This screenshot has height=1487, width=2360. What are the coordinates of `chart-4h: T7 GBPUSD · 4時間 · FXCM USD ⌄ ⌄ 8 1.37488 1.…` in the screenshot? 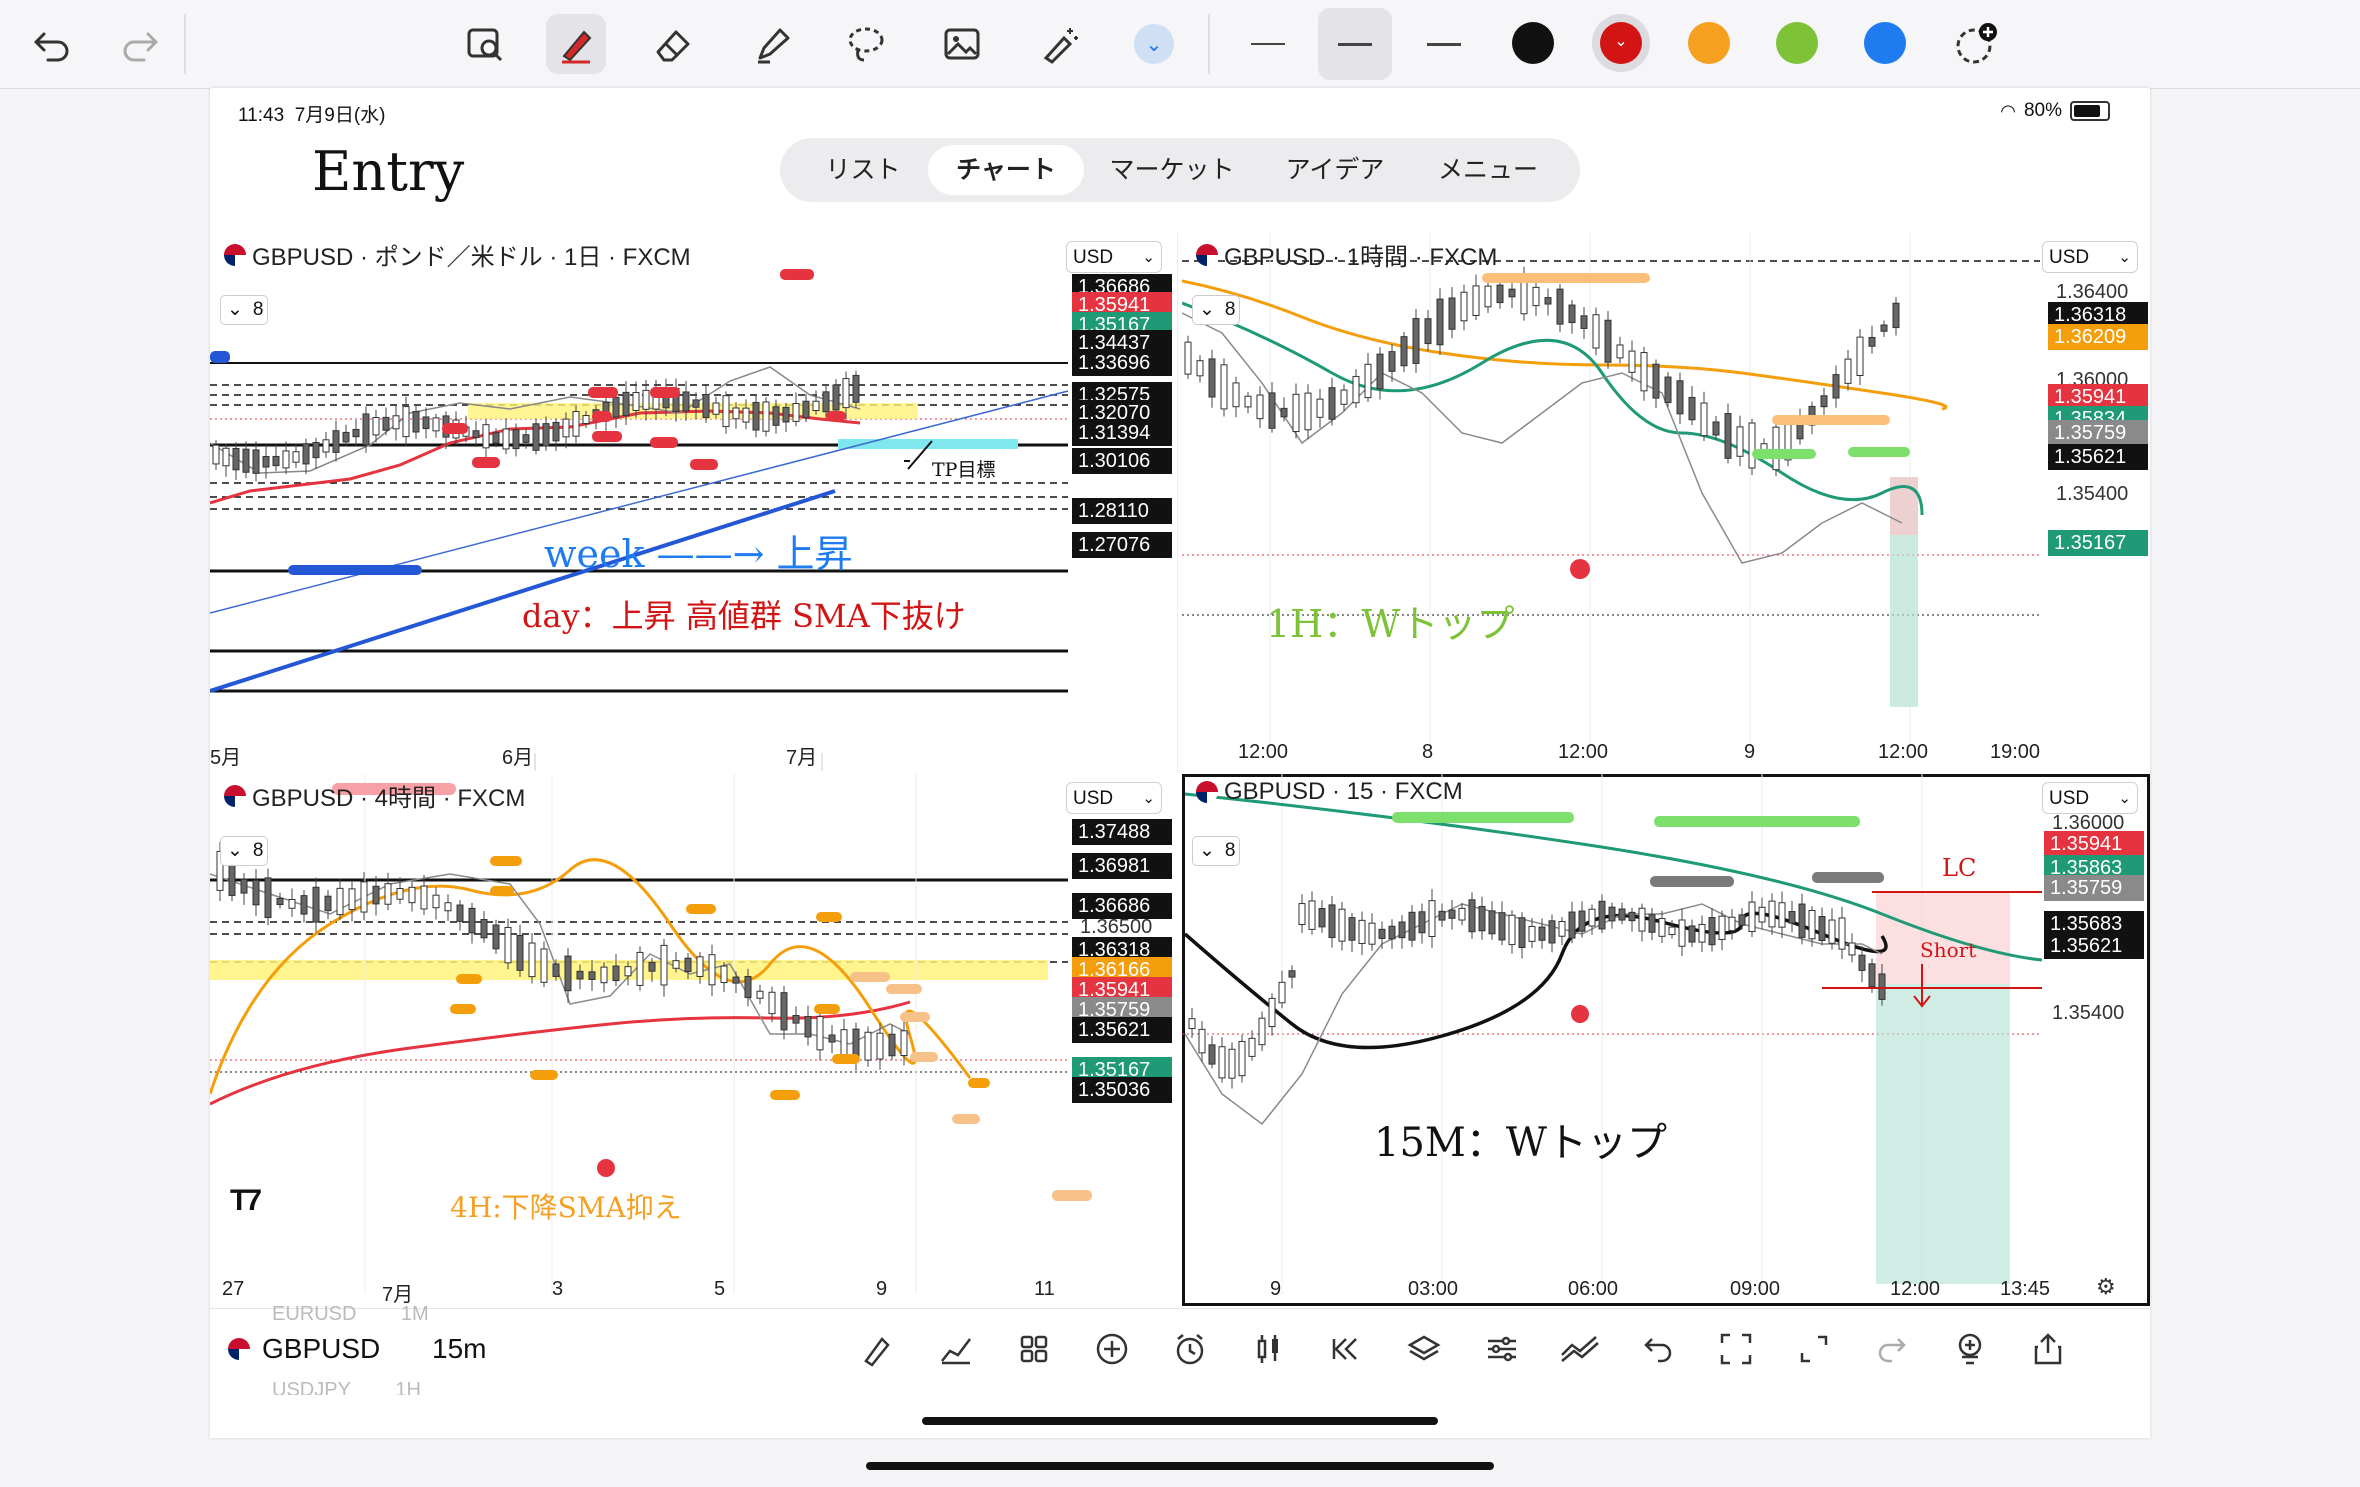 It's located at (694, 1040).